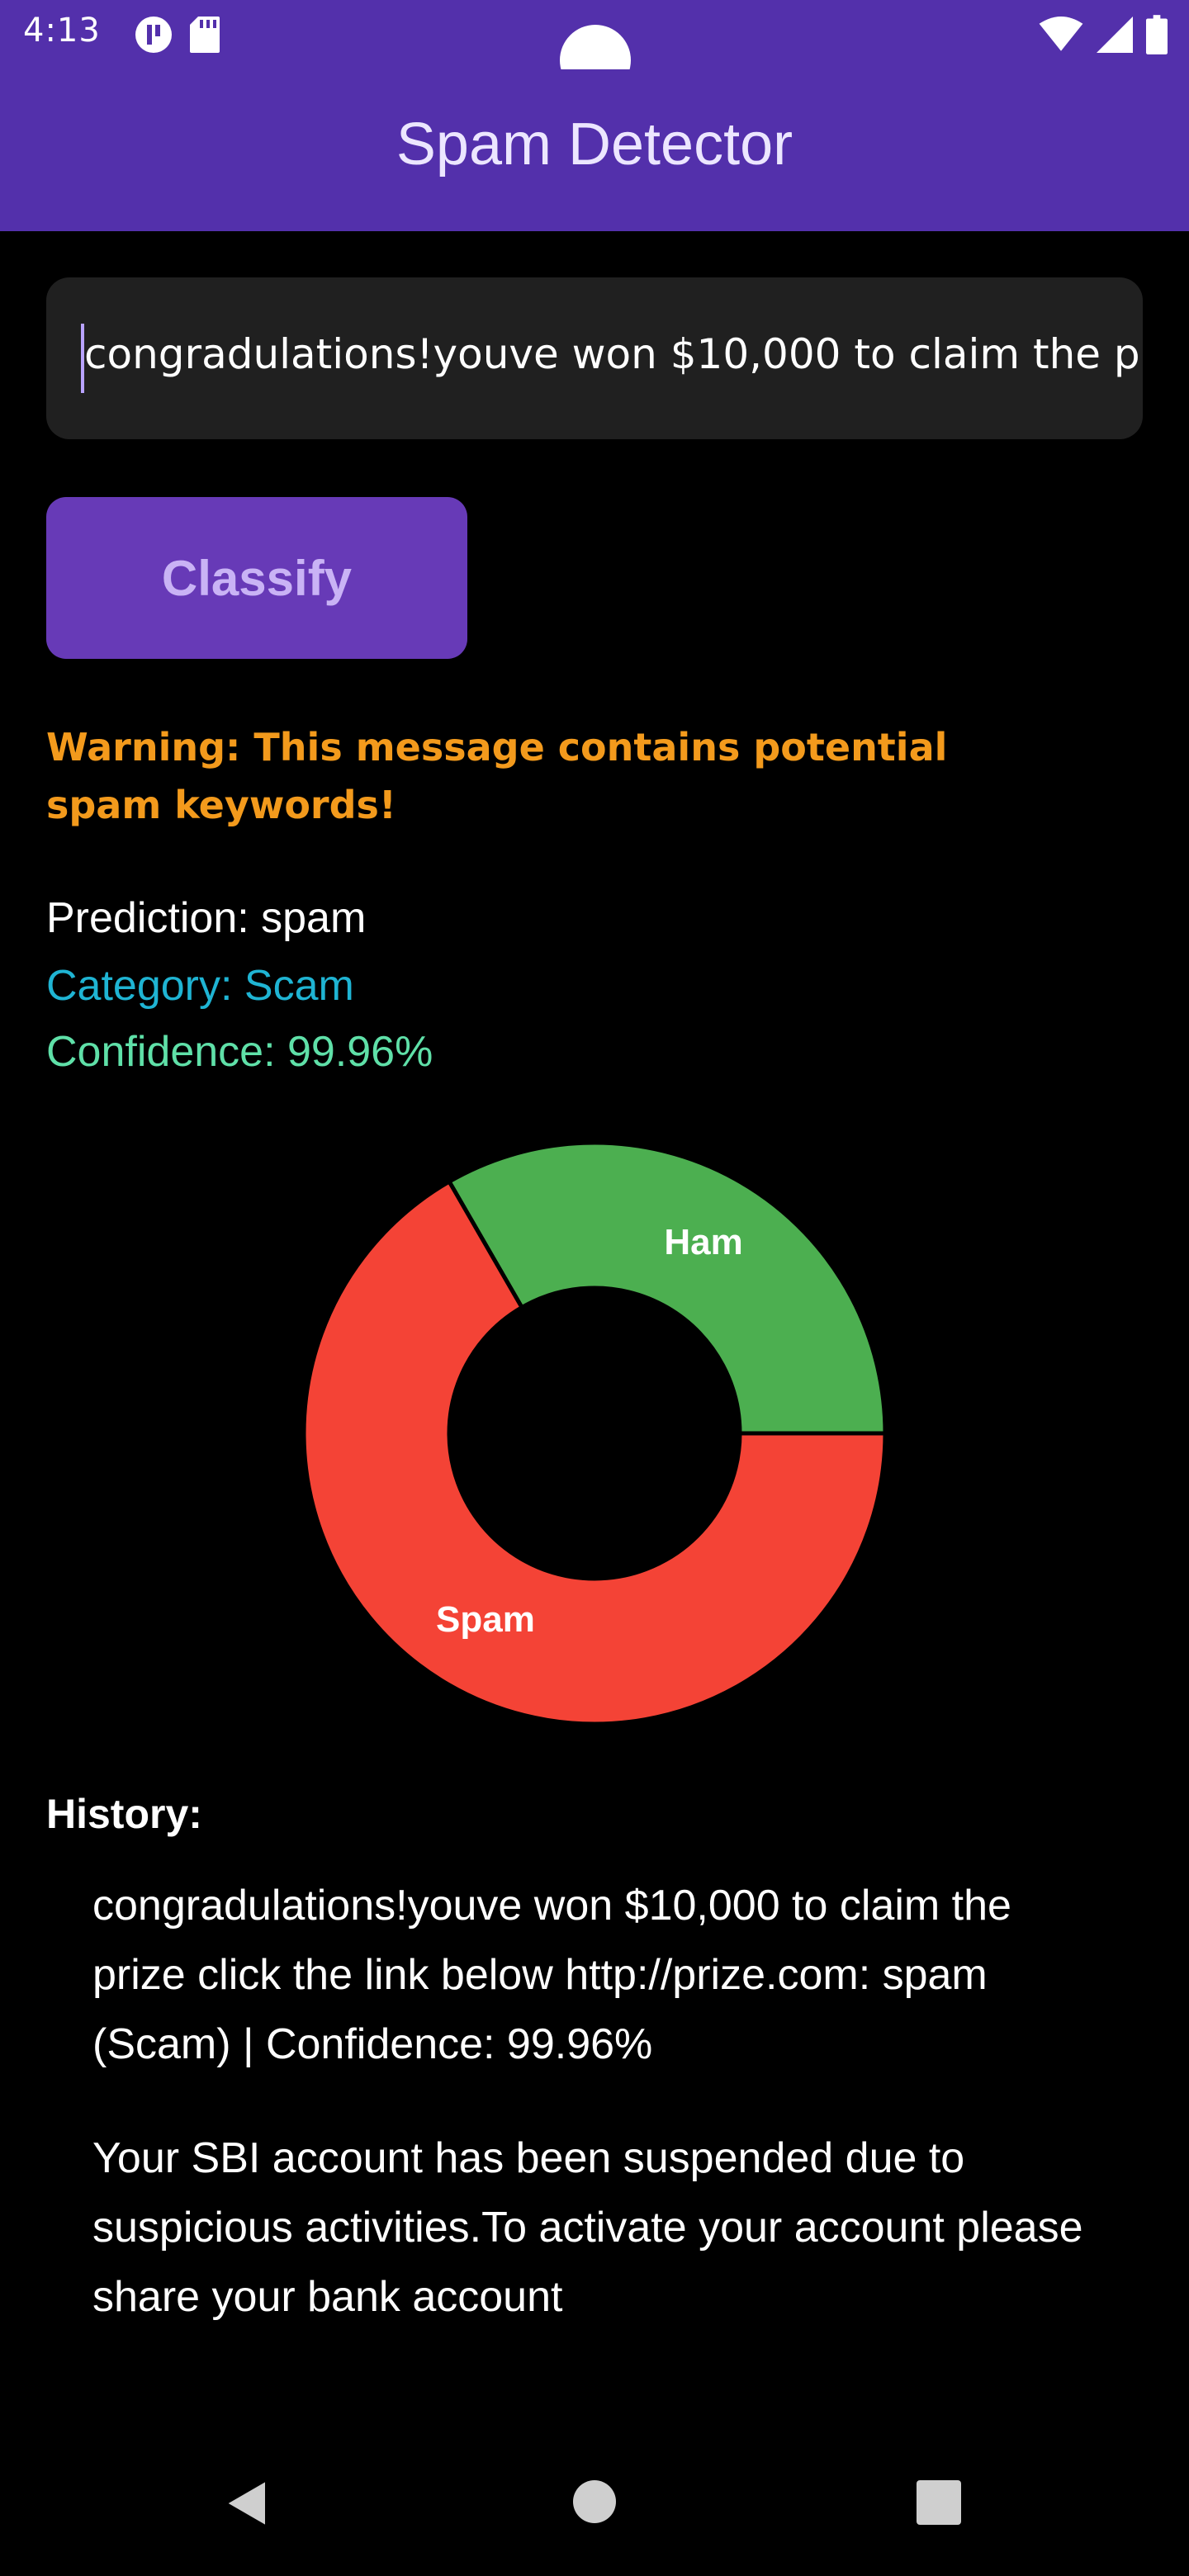 This screenshot has height=2576, width=1189. What do you see at coordinates (62, 31) in the screenshot?
I see `status-time: 4:13` at bounding box center [62, 31].